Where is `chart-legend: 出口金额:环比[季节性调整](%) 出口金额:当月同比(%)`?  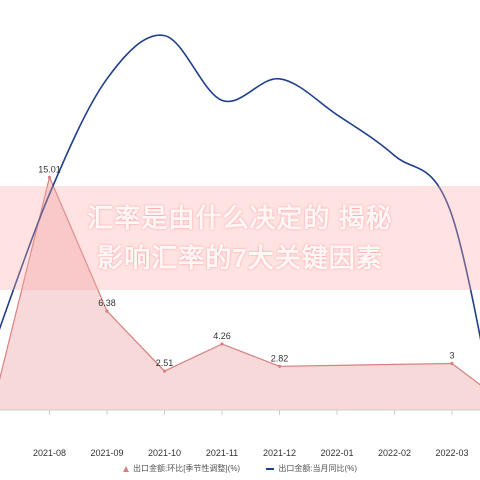
chart-legend: 出口金额:环比[季节性调整](%) 出口金额:当月同比(%) is located at coordinates (240, 470).